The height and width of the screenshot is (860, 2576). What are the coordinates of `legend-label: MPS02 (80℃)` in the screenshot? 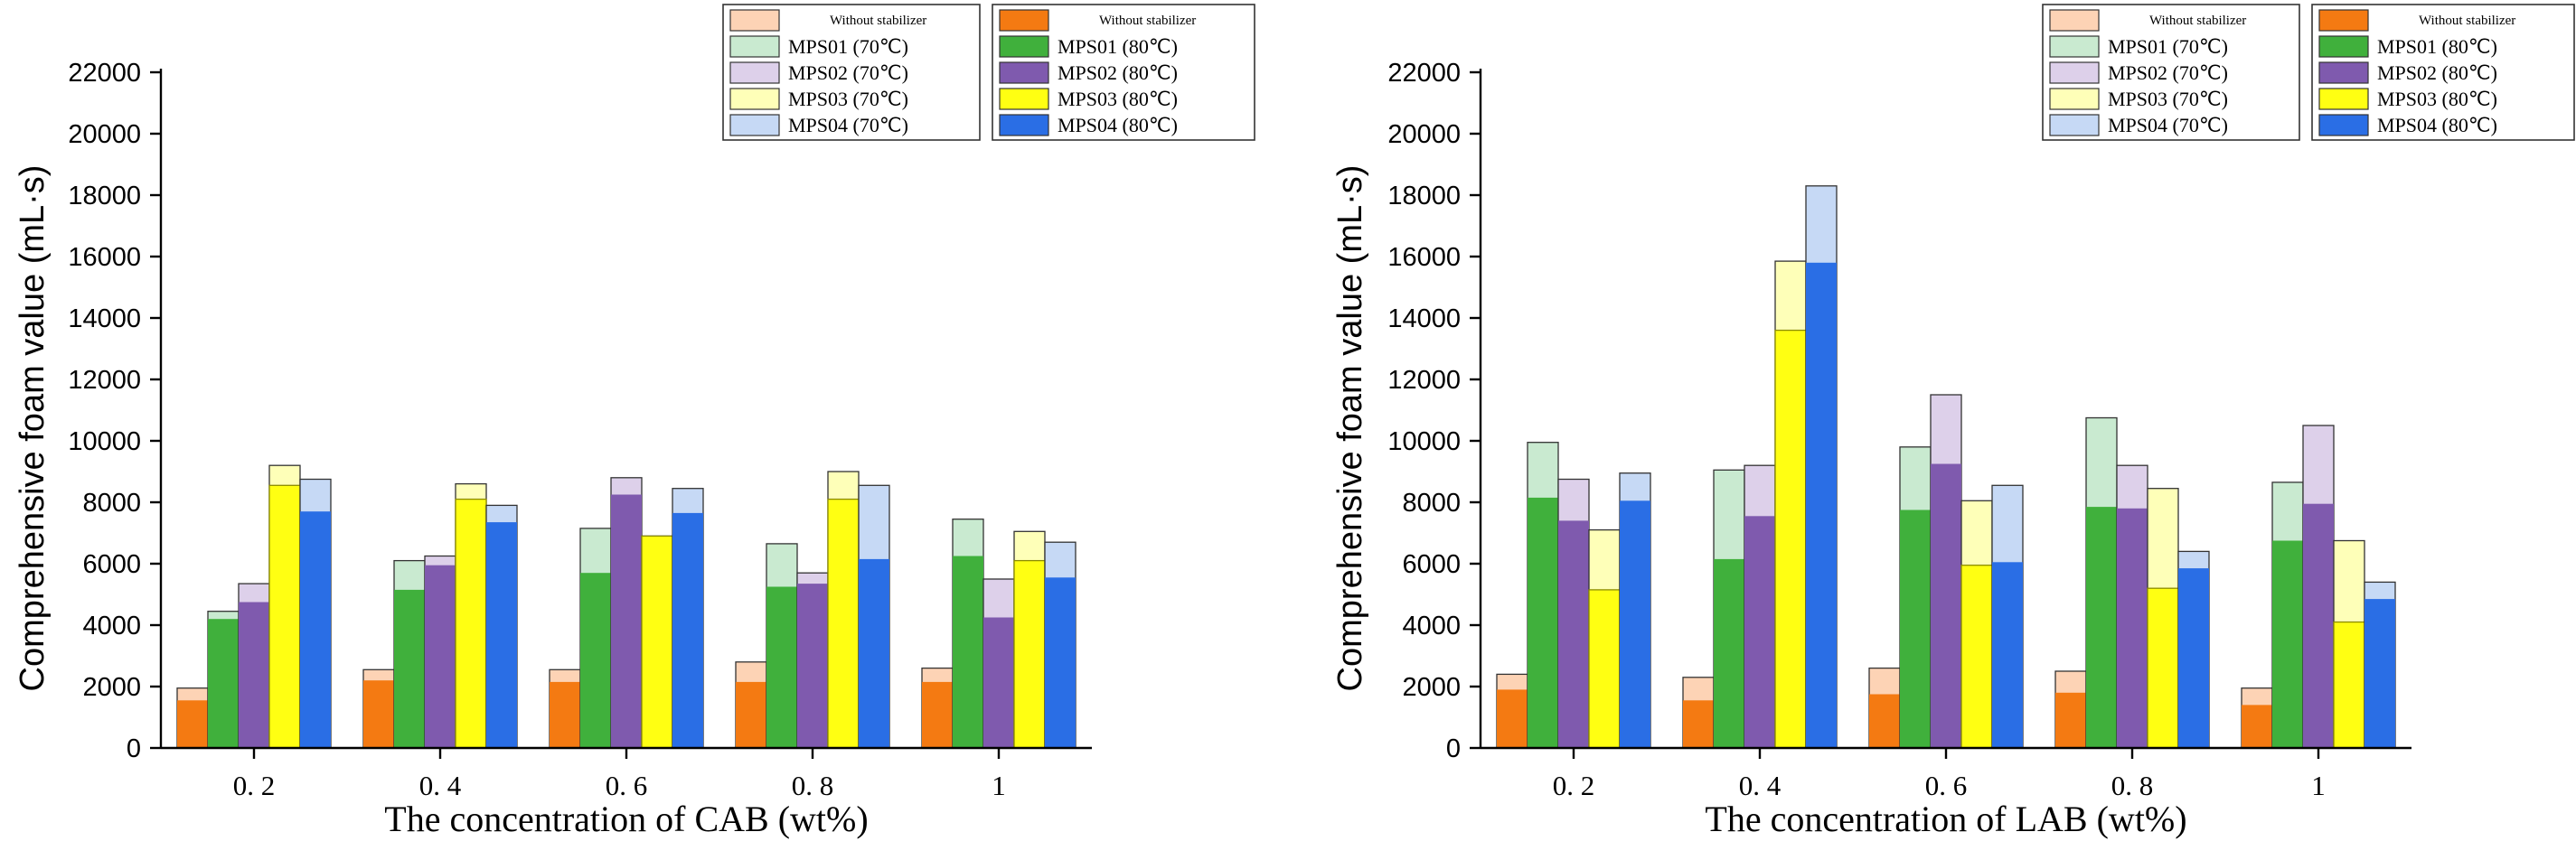 It's located at (1118, 72).